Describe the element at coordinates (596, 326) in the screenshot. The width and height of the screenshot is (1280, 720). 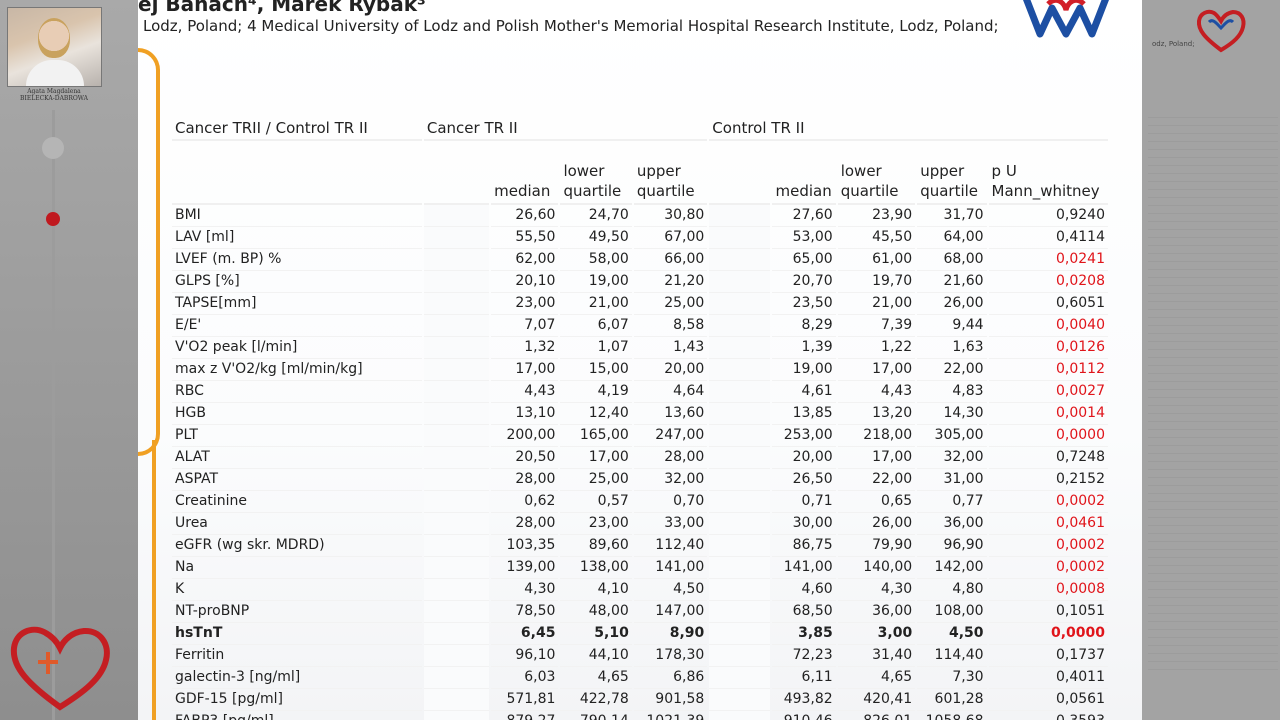
I see `cancer-lower-quartile-cell: 6,07` at that location.